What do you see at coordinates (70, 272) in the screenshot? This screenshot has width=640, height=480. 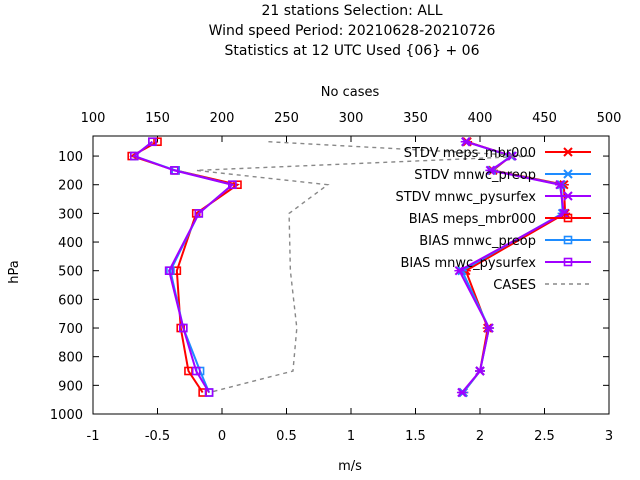 I see `y-tick-label: 500` at bounding box center [70, 272].